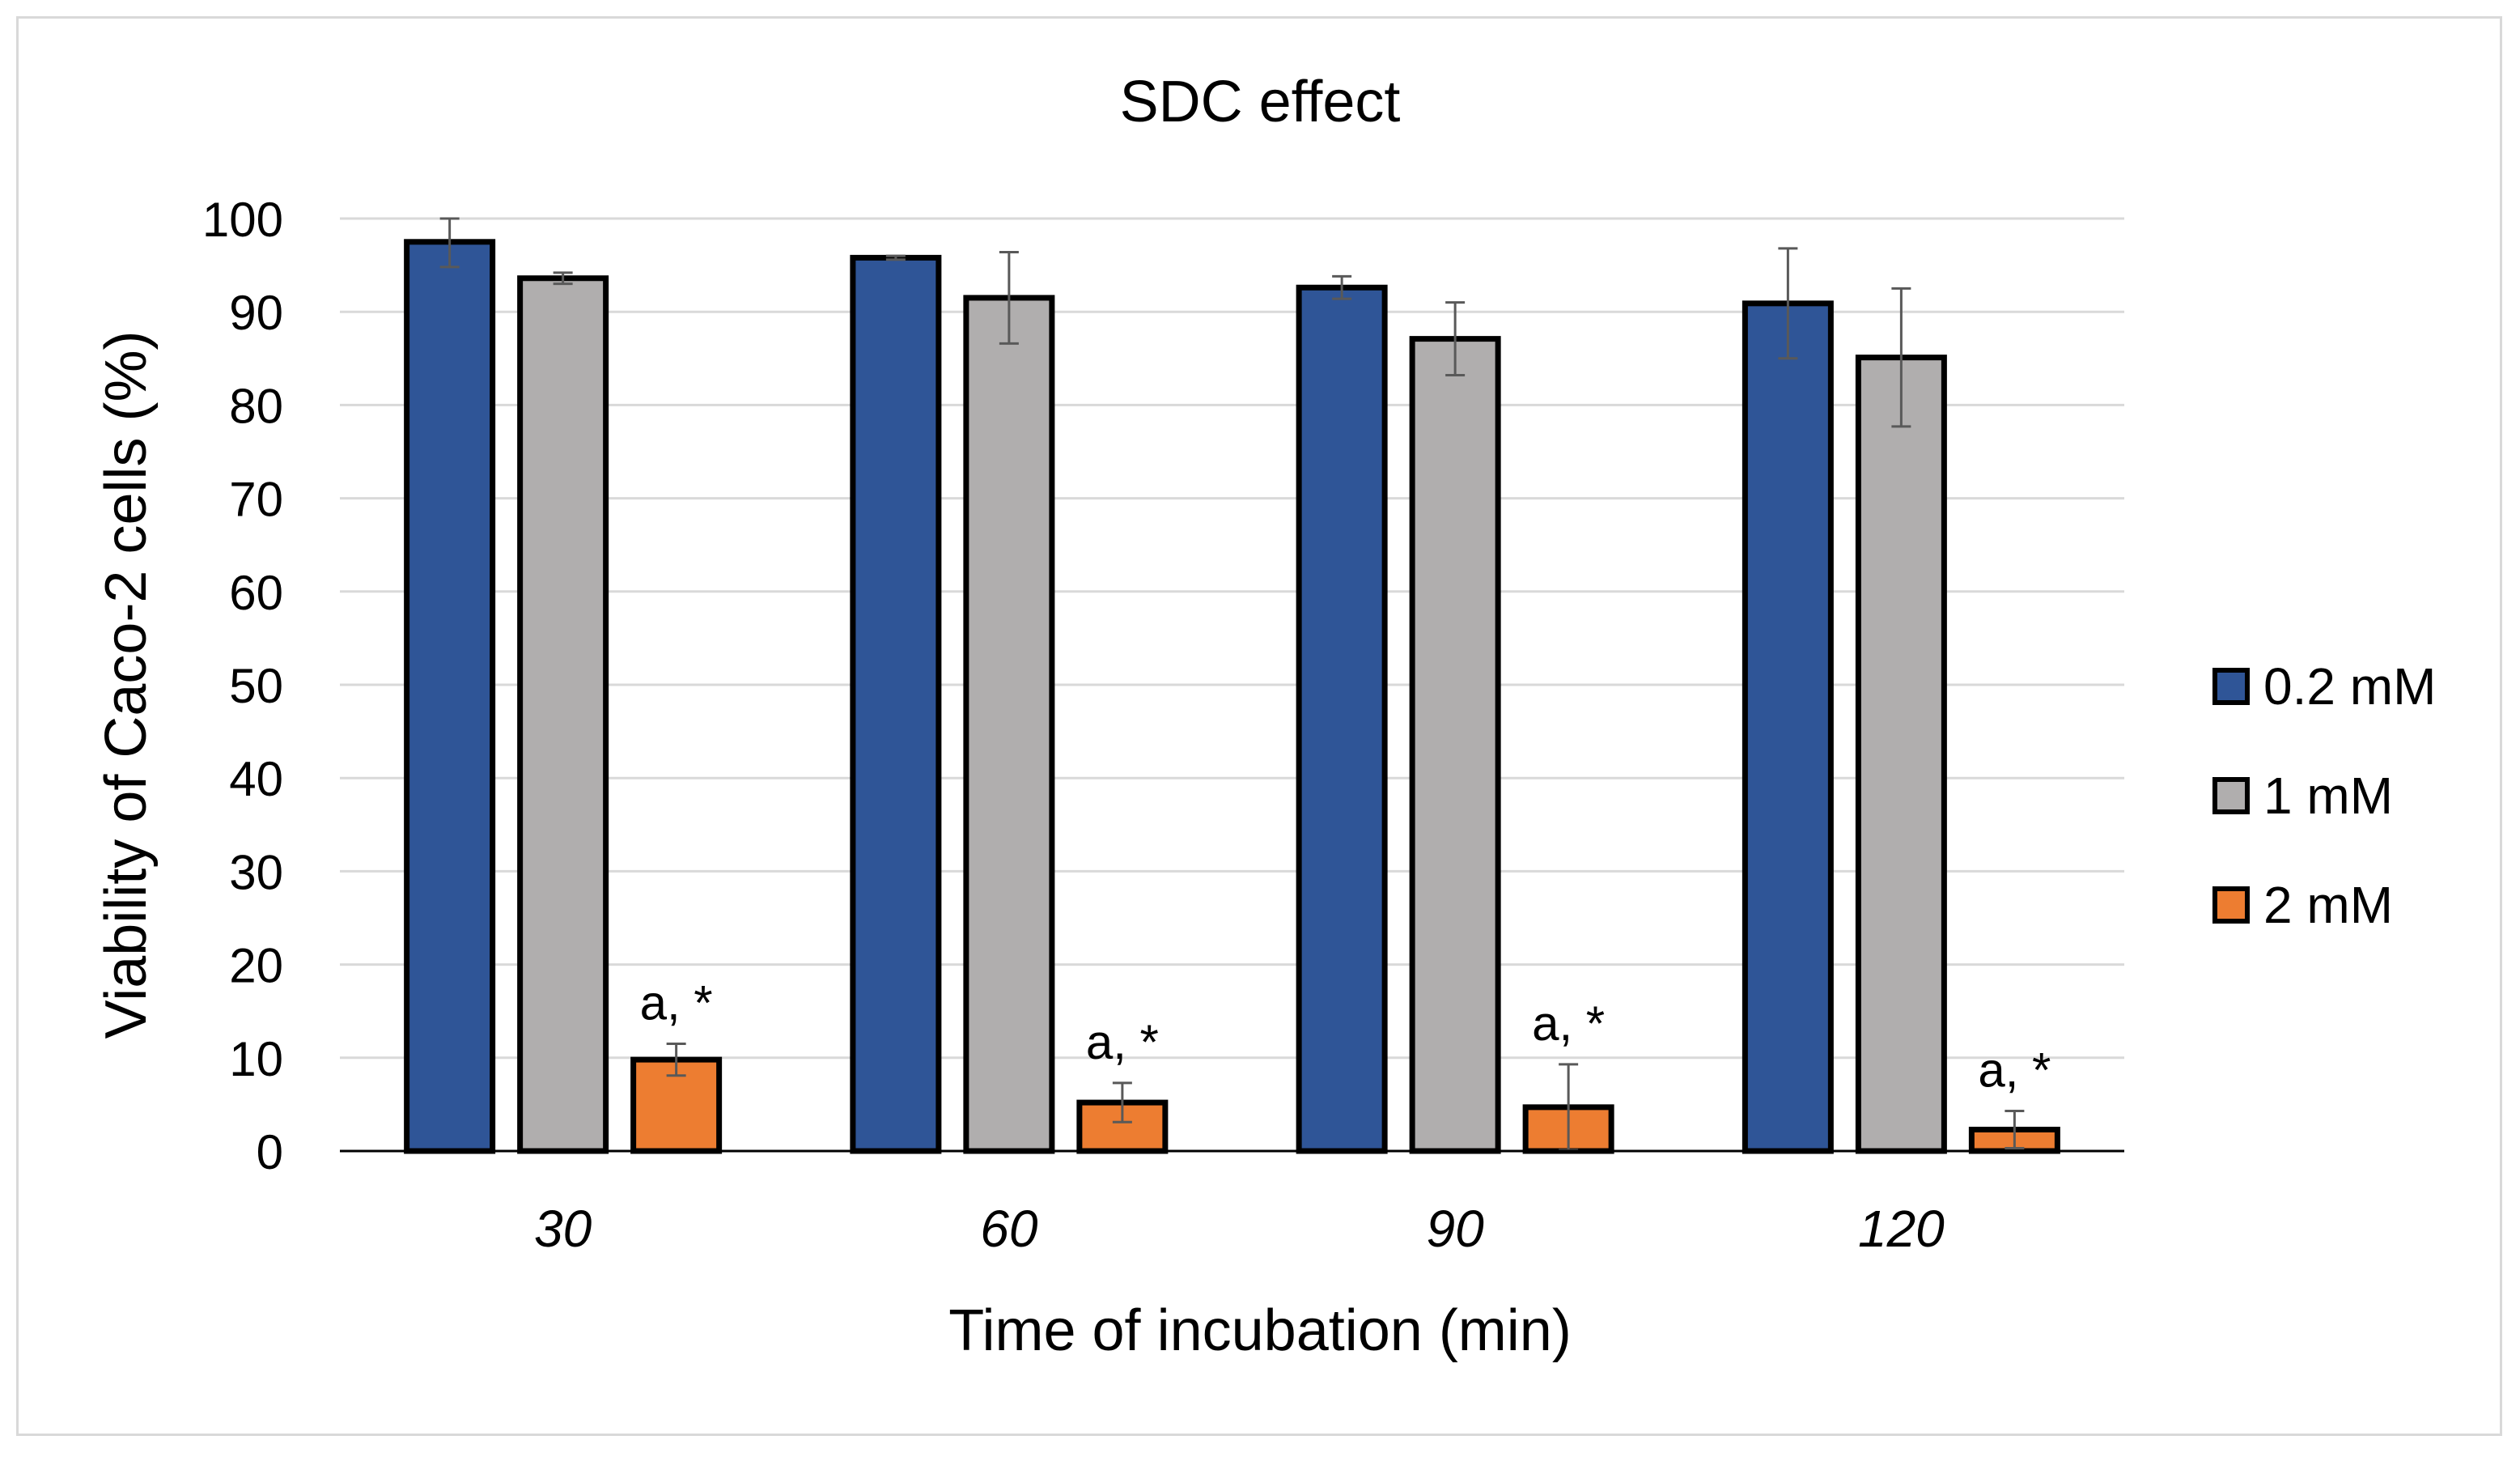 The width and height of the screenshot is (2520, 1457). Describe the element at coordinates (1261, 102) in the screenshot. I see `chart-title: SDC effect` at that location.